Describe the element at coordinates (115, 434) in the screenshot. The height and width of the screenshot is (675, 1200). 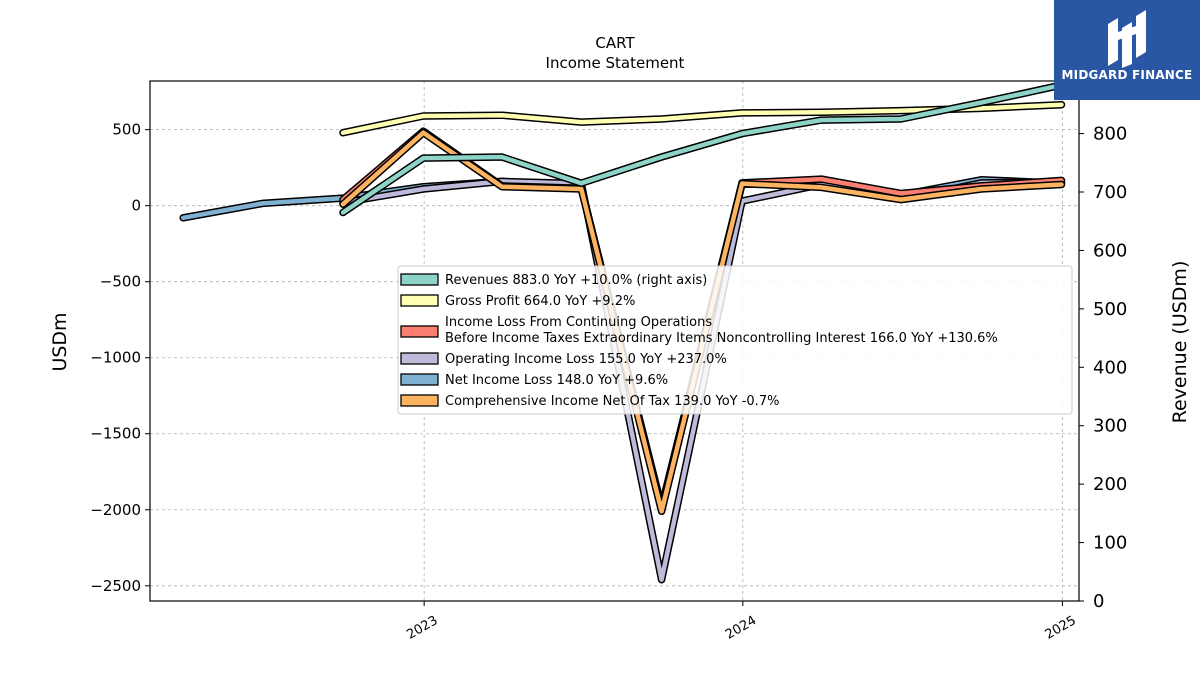
I see `left-tick-label: −1500` at that location.